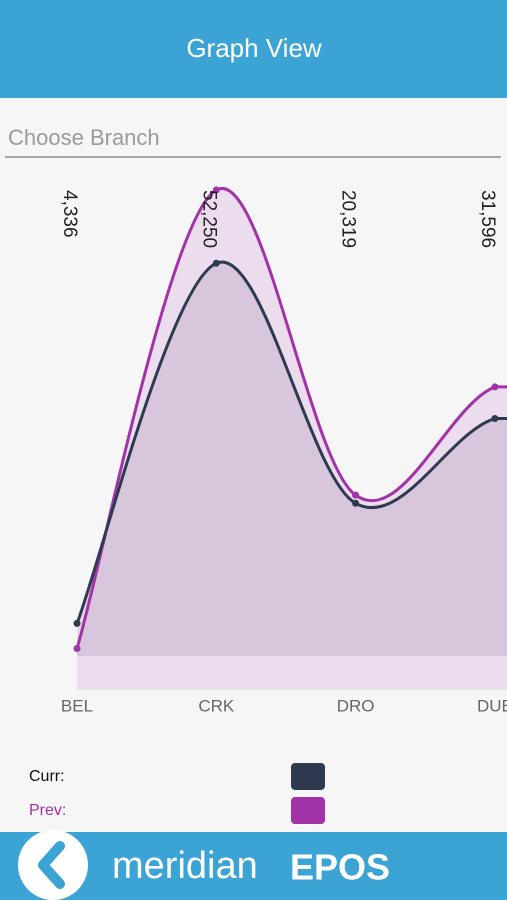 The height and width of the screenshot is (900, 507). What do you see at coordinates (348, 219) in the screenshot?
I see `data-label: 20,319` at bounding box center [348, 219].